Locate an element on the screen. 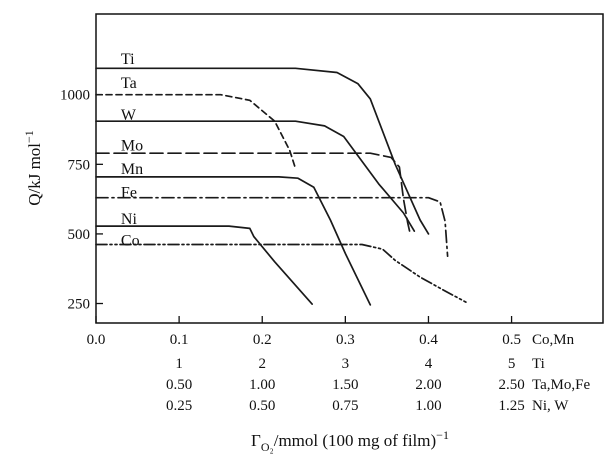 Image resolution: width=616 pixels, height=463 pixels. x-tick-label: 2.00 is located at coordinates (428, 385).